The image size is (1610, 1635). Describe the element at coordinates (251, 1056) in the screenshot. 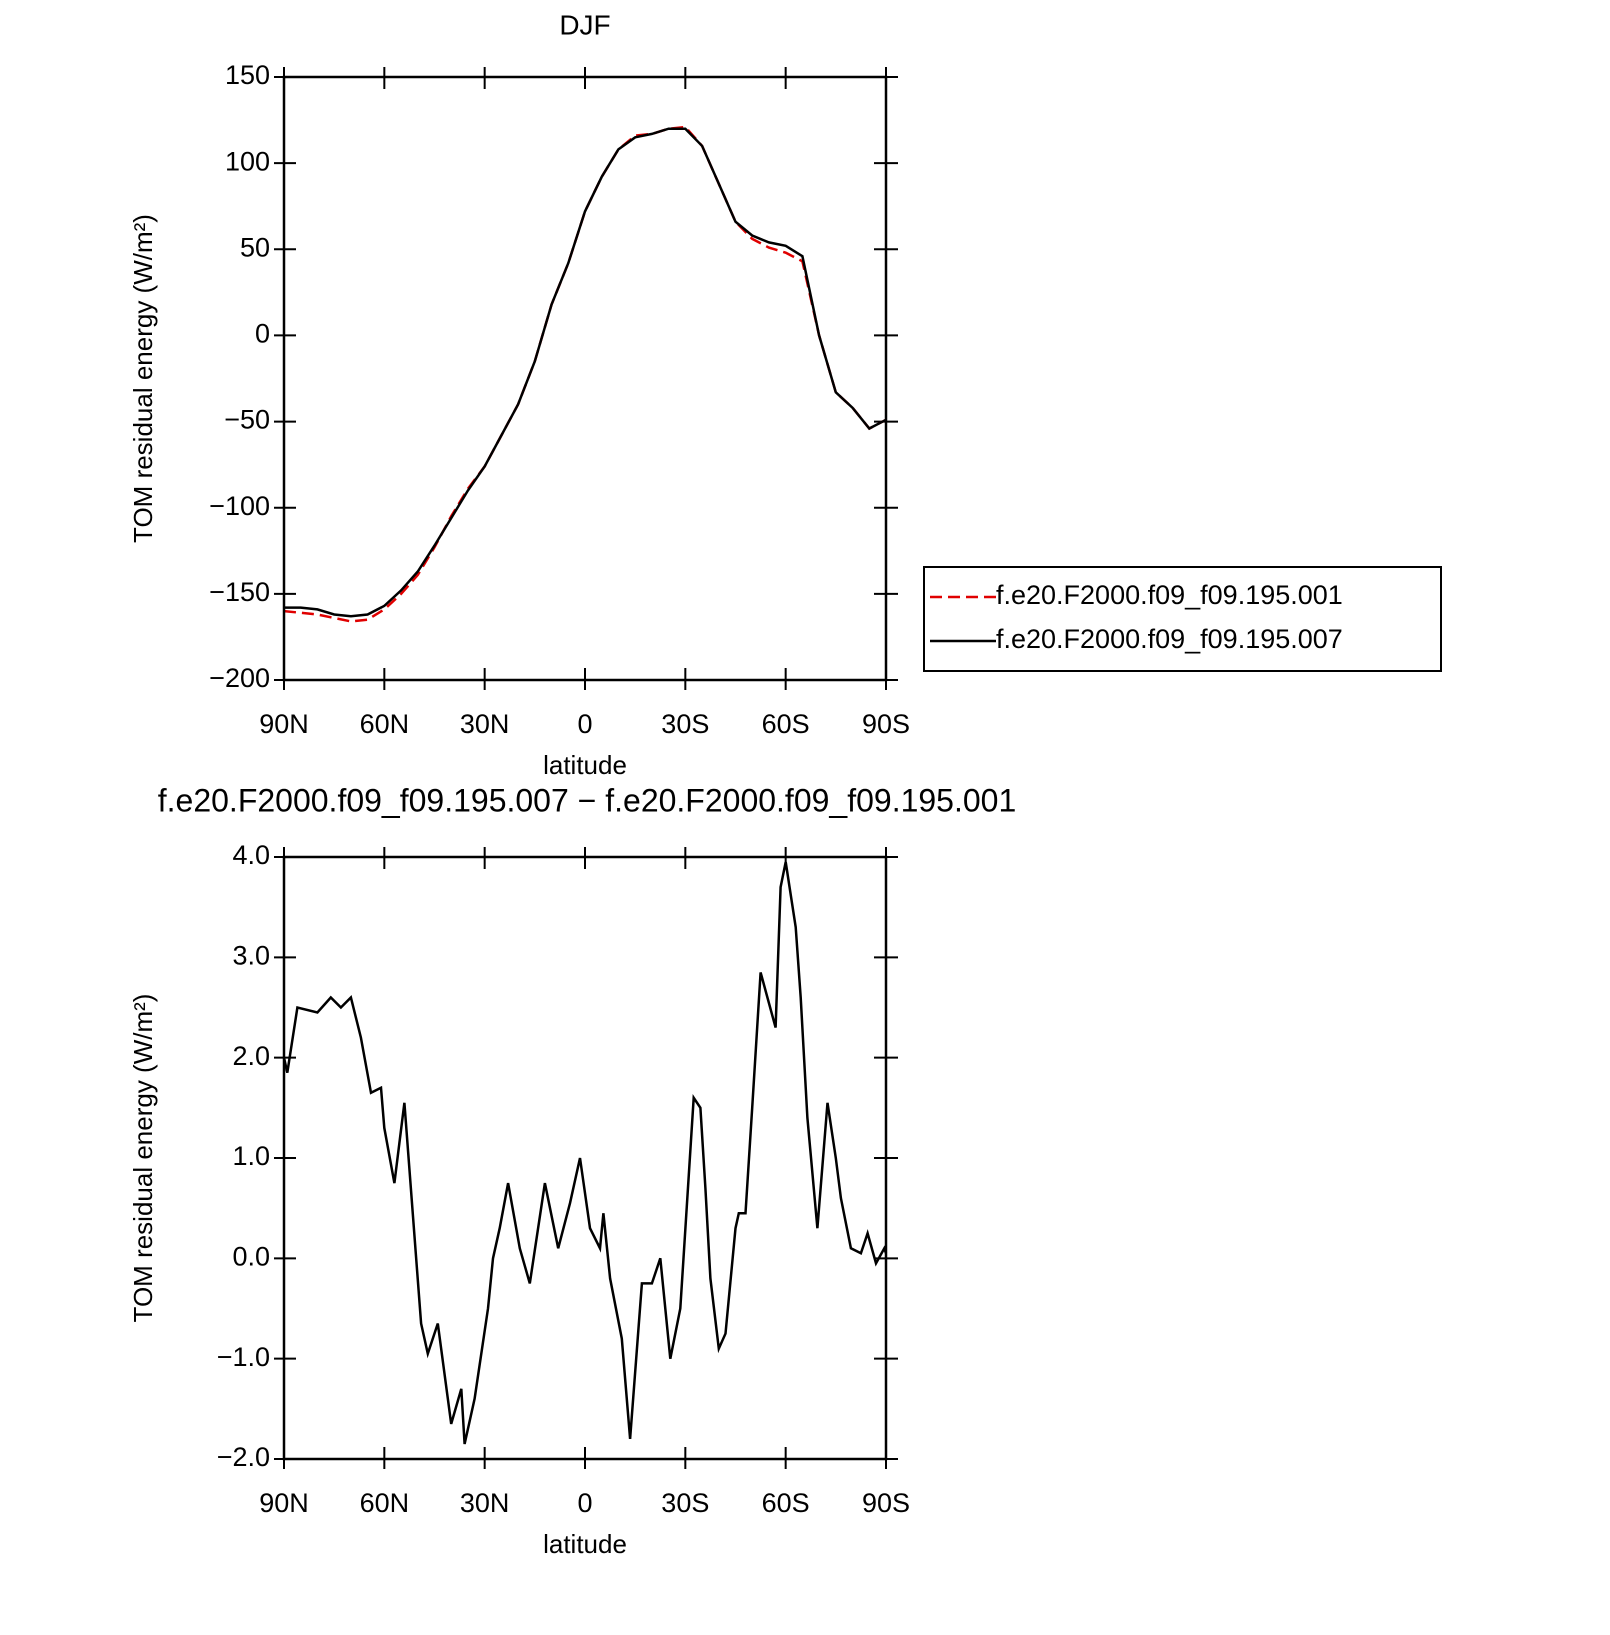

I see `y-tick-label: 2.0` at that location.